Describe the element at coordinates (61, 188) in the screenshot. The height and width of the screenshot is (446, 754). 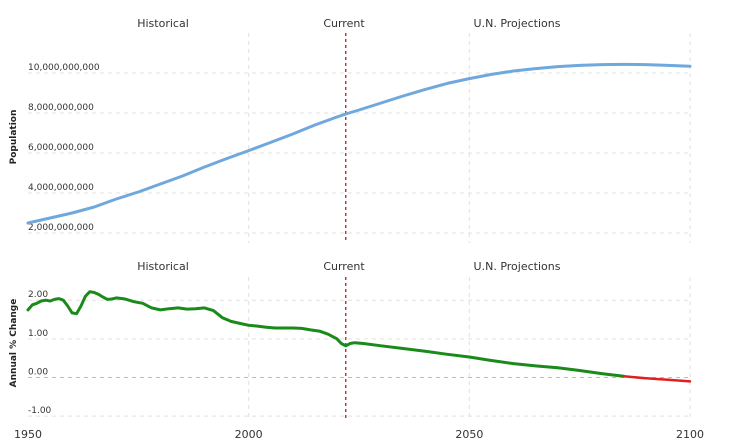
I see `population-ytick-label: 4,000,000,000` at that location.